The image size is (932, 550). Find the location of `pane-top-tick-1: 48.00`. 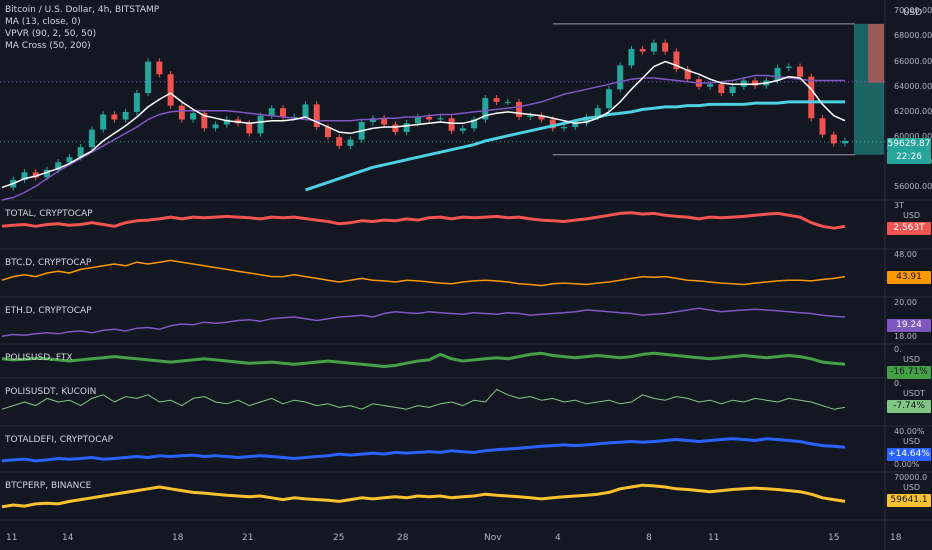

pane-top-tick-1: 48.00 is located at coordinates (905, 254).